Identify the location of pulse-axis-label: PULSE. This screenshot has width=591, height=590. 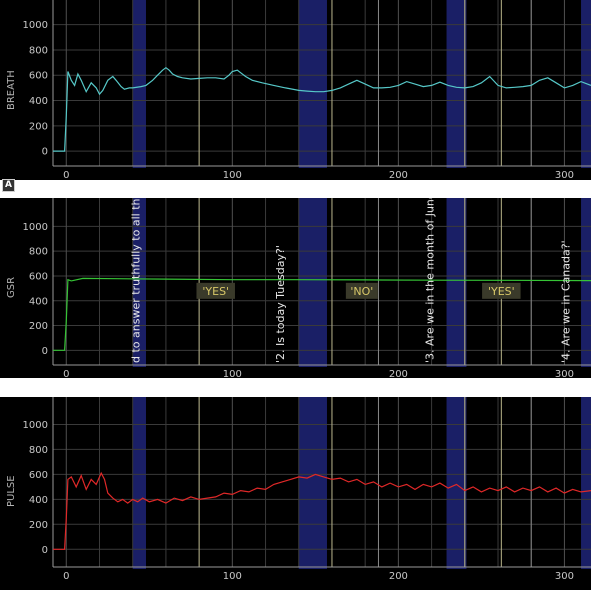
(11, 491).